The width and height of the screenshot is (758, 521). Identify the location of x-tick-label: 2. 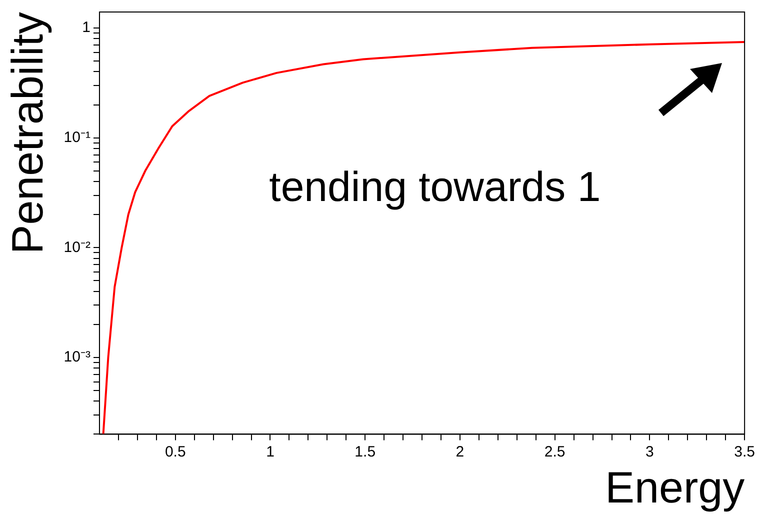
(460, 451).